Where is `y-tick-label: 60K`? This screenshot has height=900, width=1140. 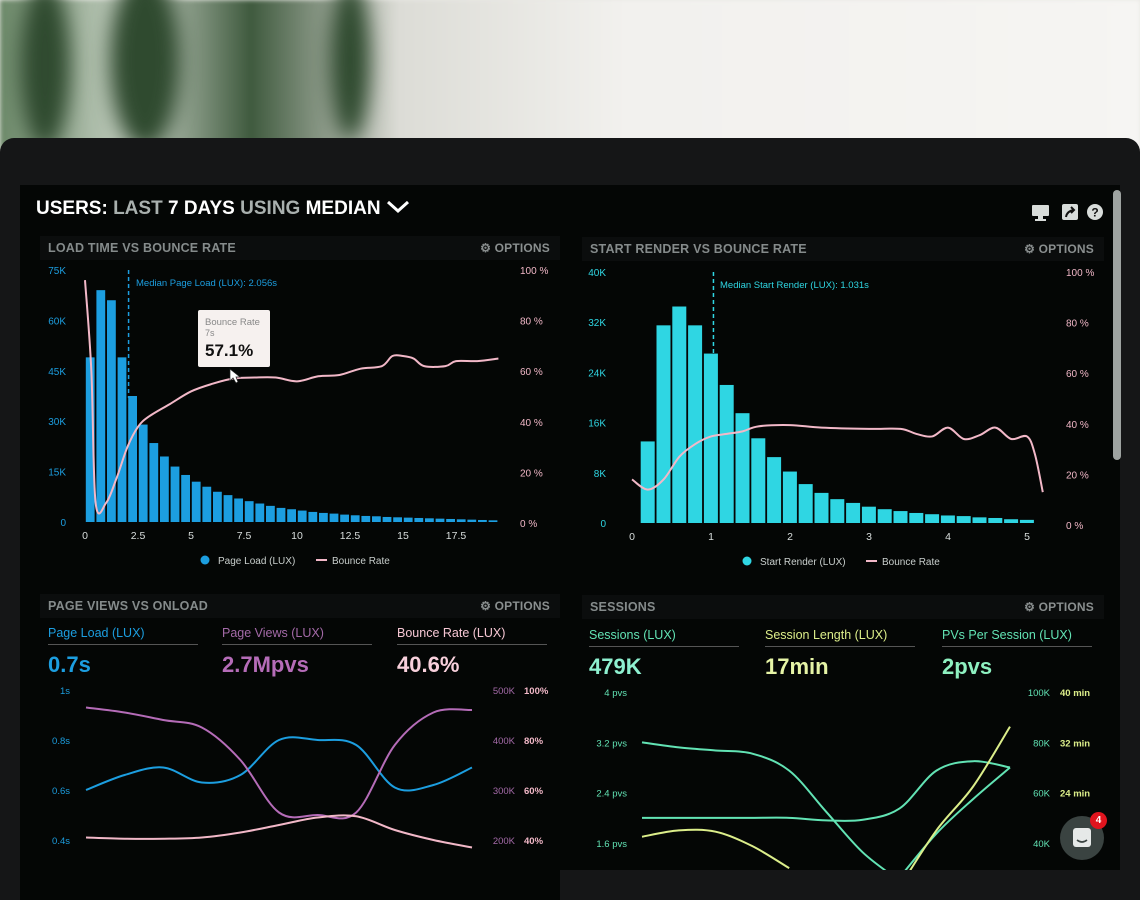 y-tick-label: 60K is located at coordinates (57, 321).